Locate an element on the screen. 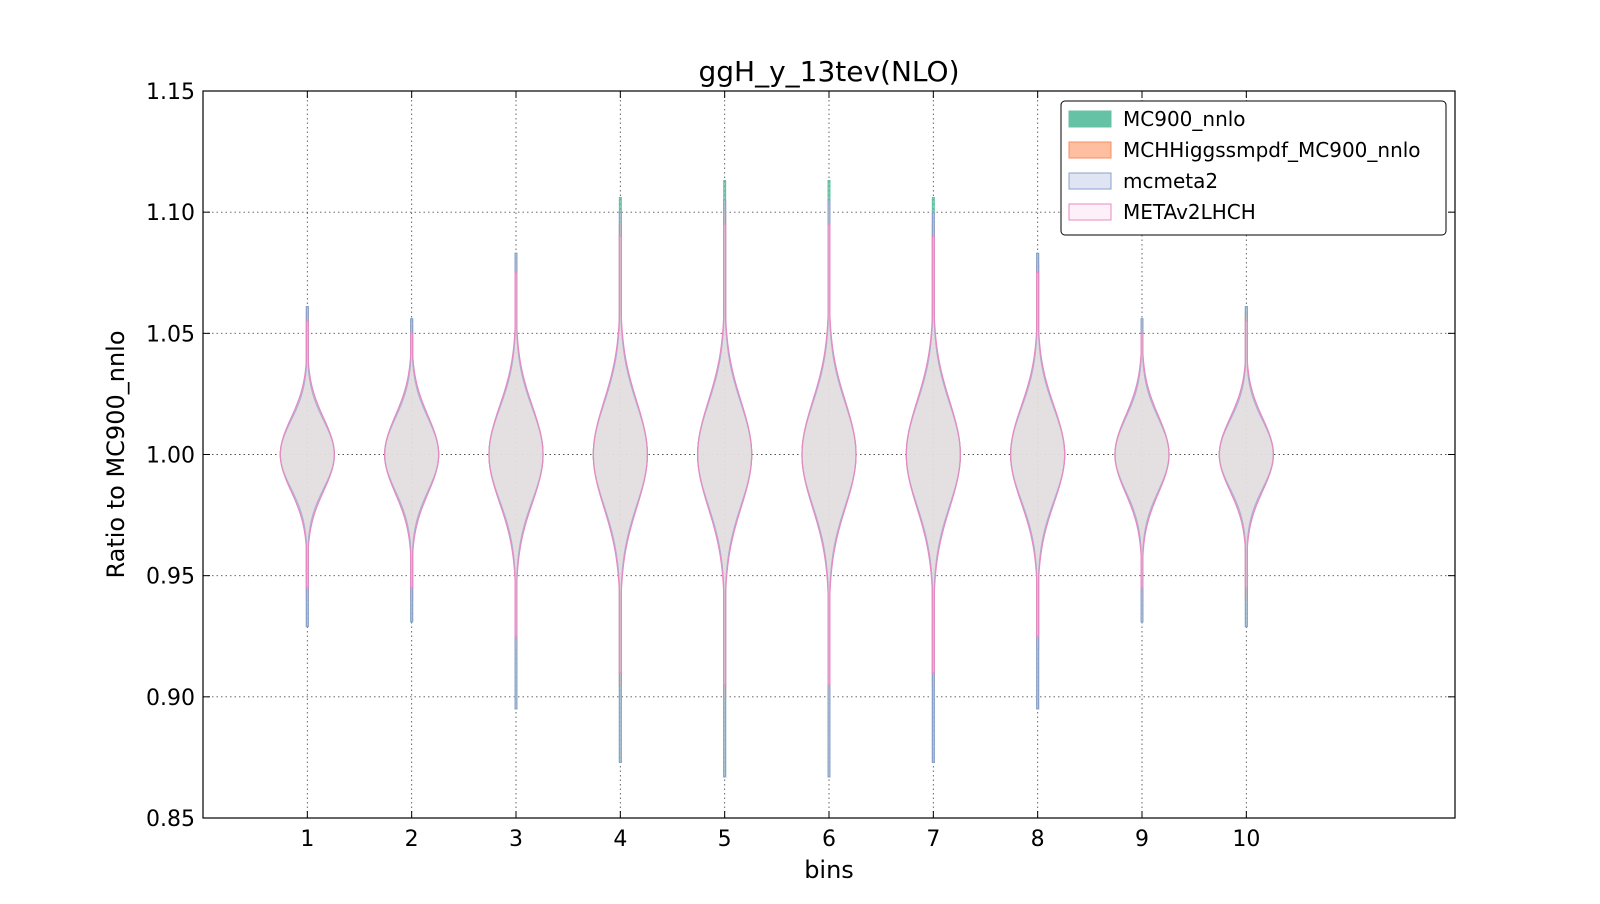  x-tick-label: 4 is located at coordinates (620, 839).